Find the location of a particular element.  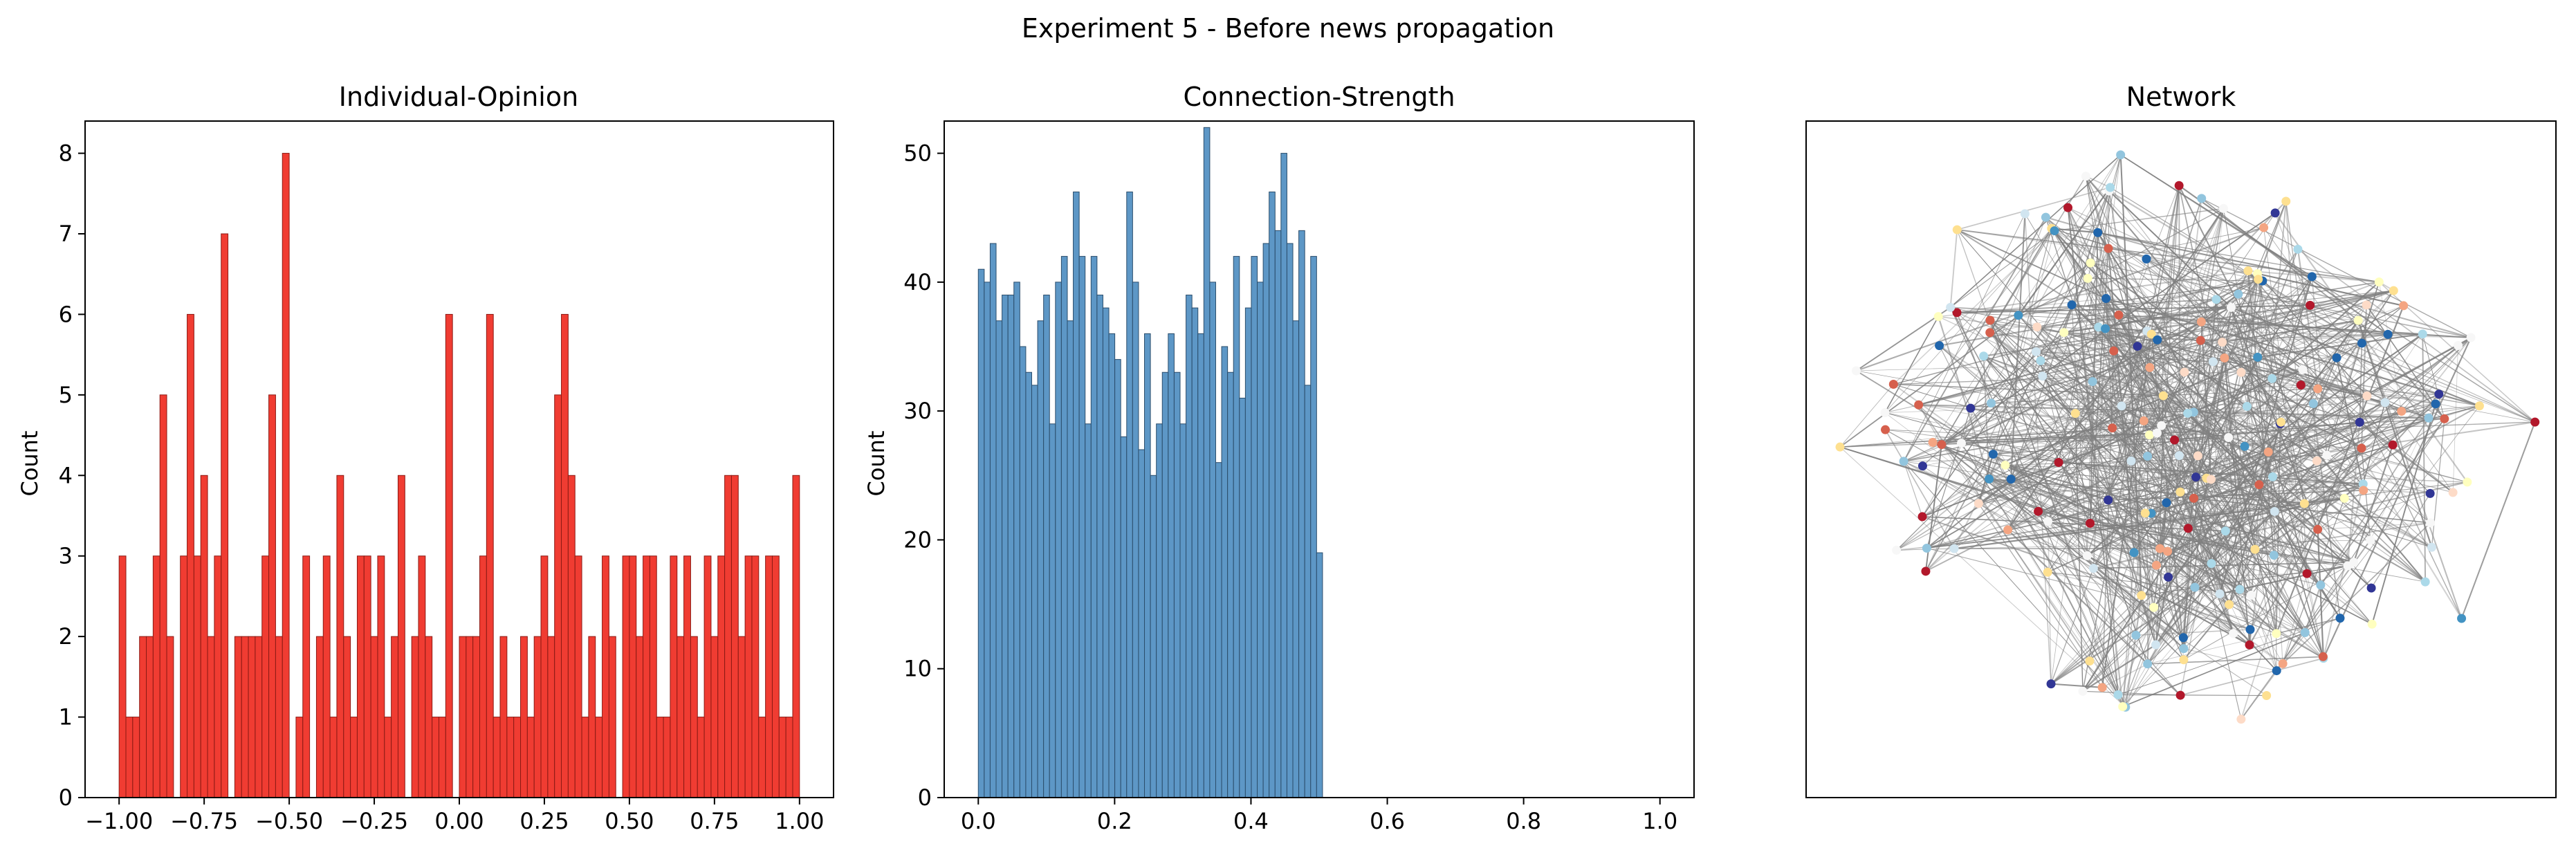

y-tick-label: 10 is located at coordinates (917, 669).